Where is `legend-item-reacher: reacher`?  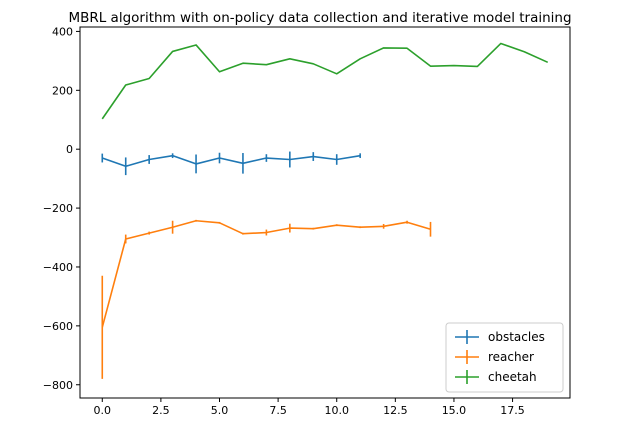
legend-item-reacher: reacher is located at coordinates (494, 357).